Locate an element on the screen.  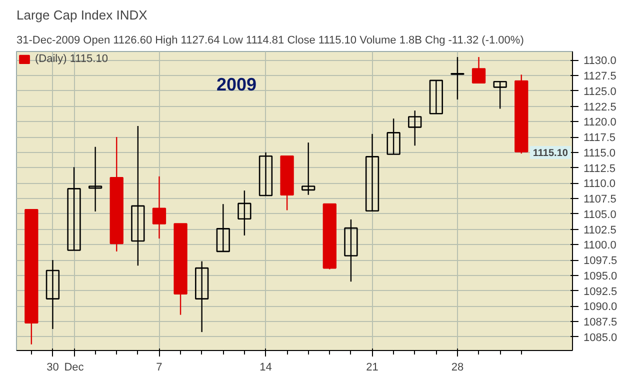
y-tick-label: 1115.0 is located at coordinates (600, 153).